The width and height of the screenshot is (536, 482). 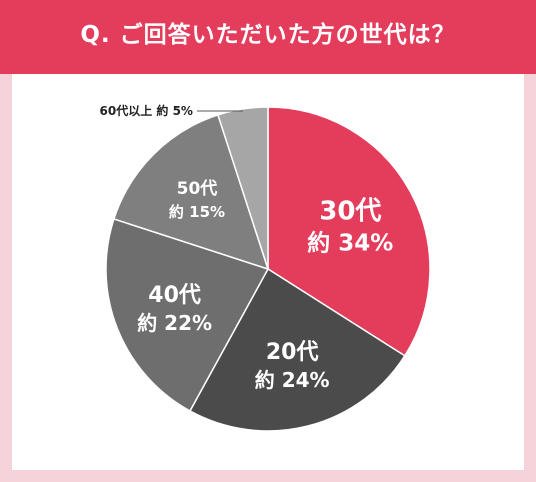 What do you see at coordinates (146, 110) in the screenshot?
I see `callout-label: 60代以上 約 5%` at bounding box center [146, 110].